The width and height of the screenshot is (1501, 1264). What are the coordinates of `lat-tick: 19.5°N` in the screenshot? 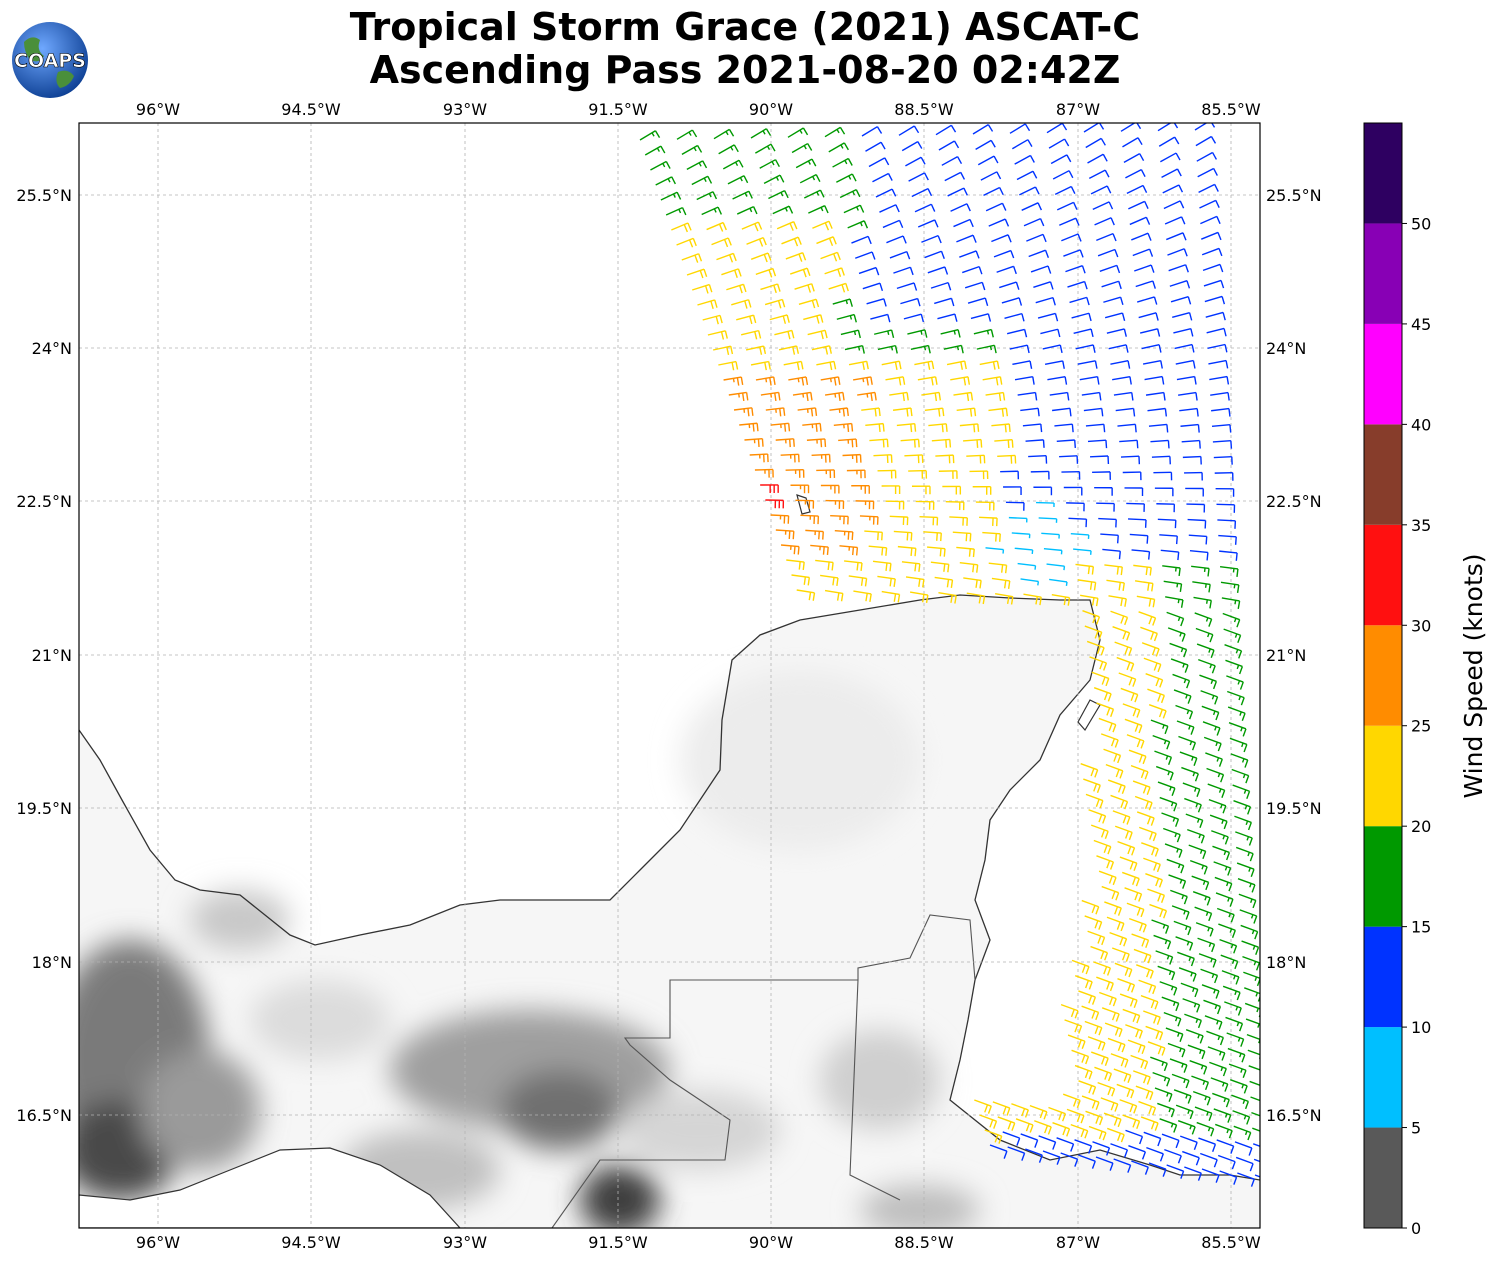 It's located at (1294, 808).